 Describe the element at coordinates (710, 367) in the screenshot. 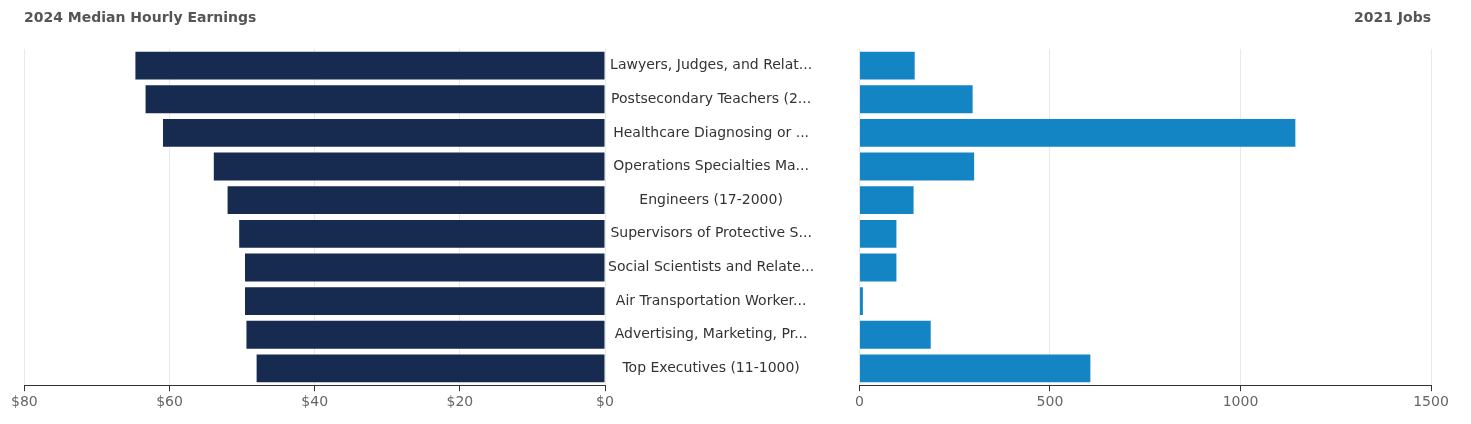

I see `y-tick-label: Top Executives (11-1000)` at that location.